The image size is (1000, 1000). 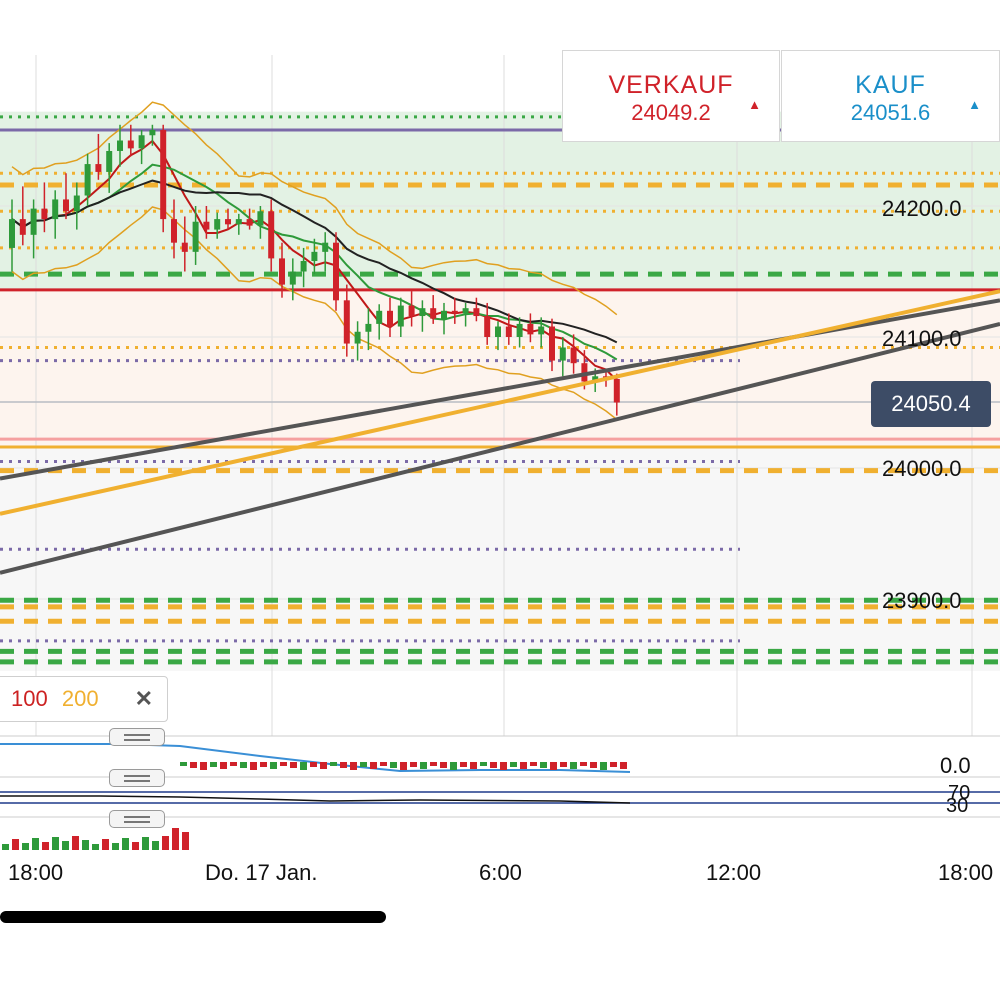 What do you see at coordinates (84, 699) in the screenshot?
I see `moving-average-legend: 100 200 ✕` at bounding box center [84, 699].